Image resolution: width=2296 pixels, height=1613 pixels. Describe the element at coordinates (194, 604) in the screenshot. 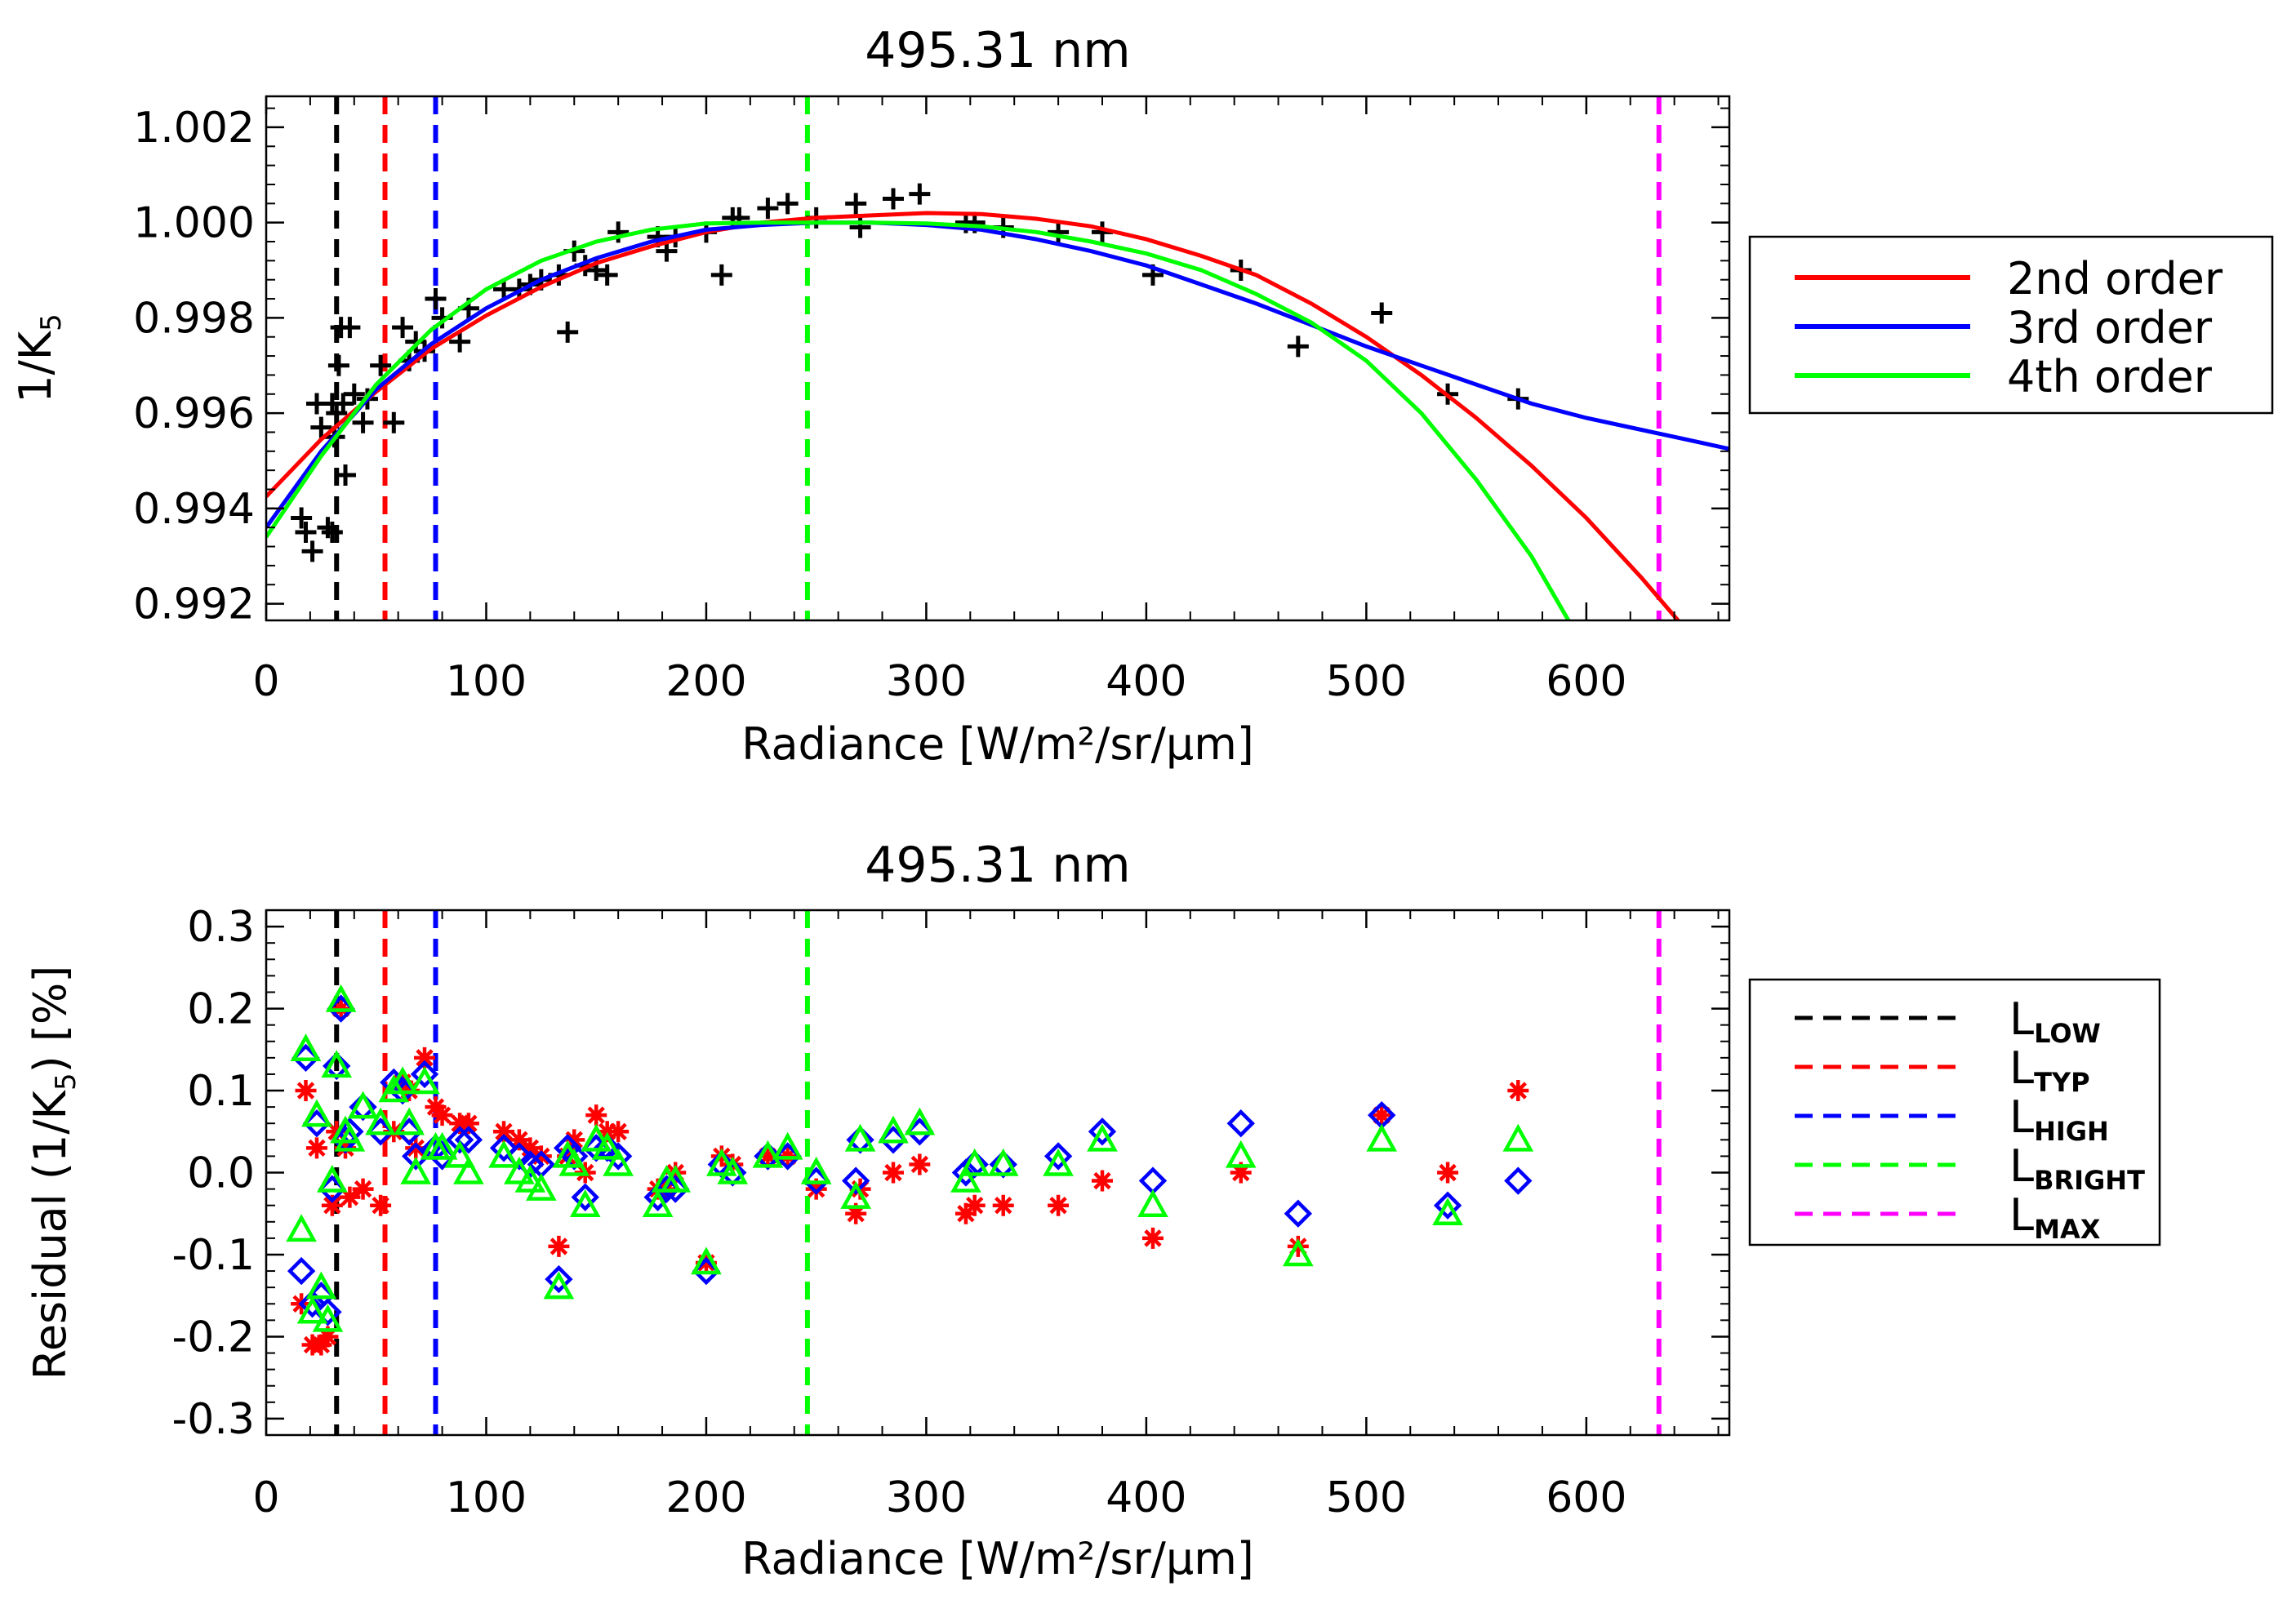

I see `y-tick-label: 0.992` at that location.